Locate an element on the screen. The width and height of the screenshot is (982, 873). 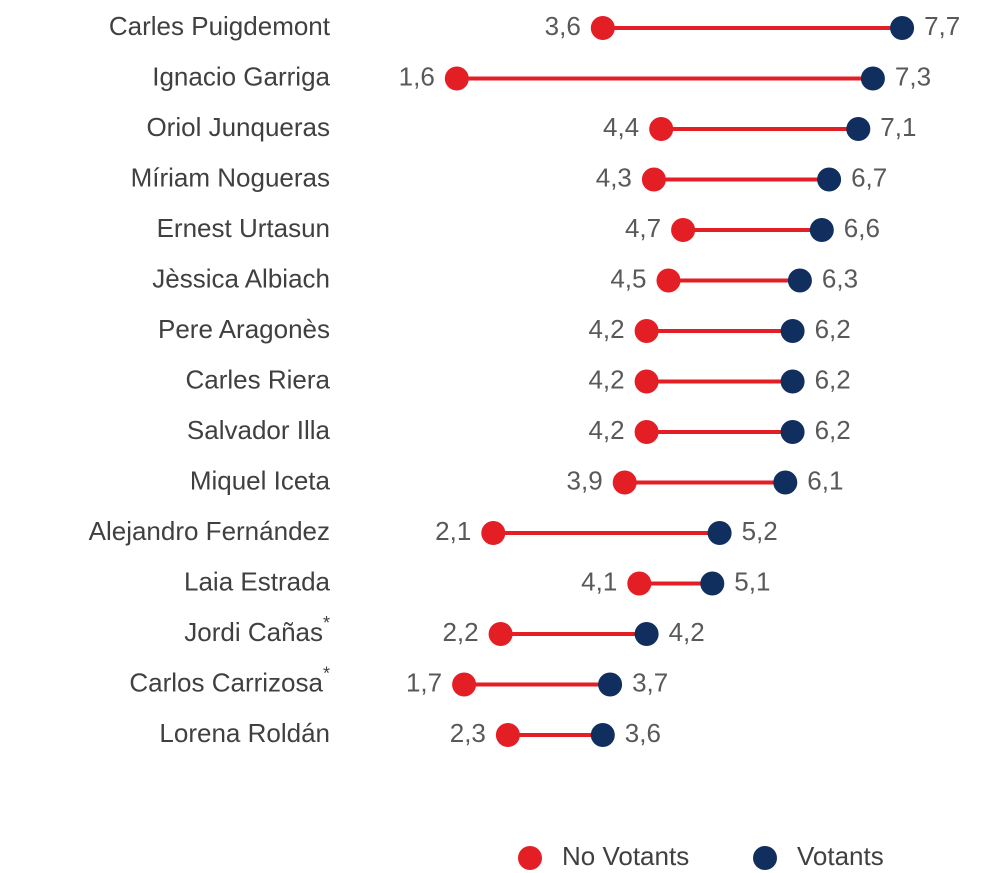
category-label: Jèssica Albiach is located at coordinates (241, 278).